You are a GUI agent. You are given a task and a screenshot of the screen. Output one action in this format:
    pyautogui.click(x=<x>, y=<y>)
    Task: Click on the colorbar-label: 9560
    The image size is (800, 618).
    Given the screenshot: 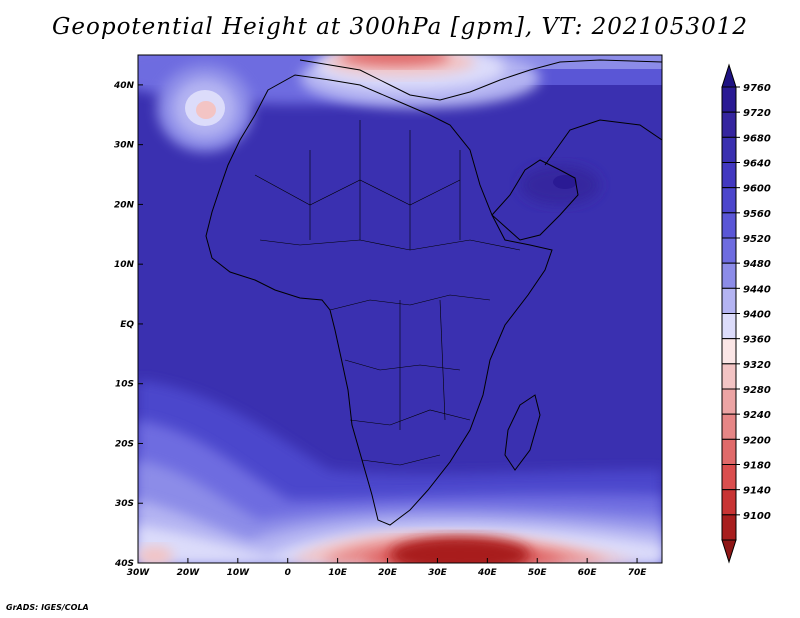 What is the action you would take?
    pyautogui.click(x=757, y=214)
    